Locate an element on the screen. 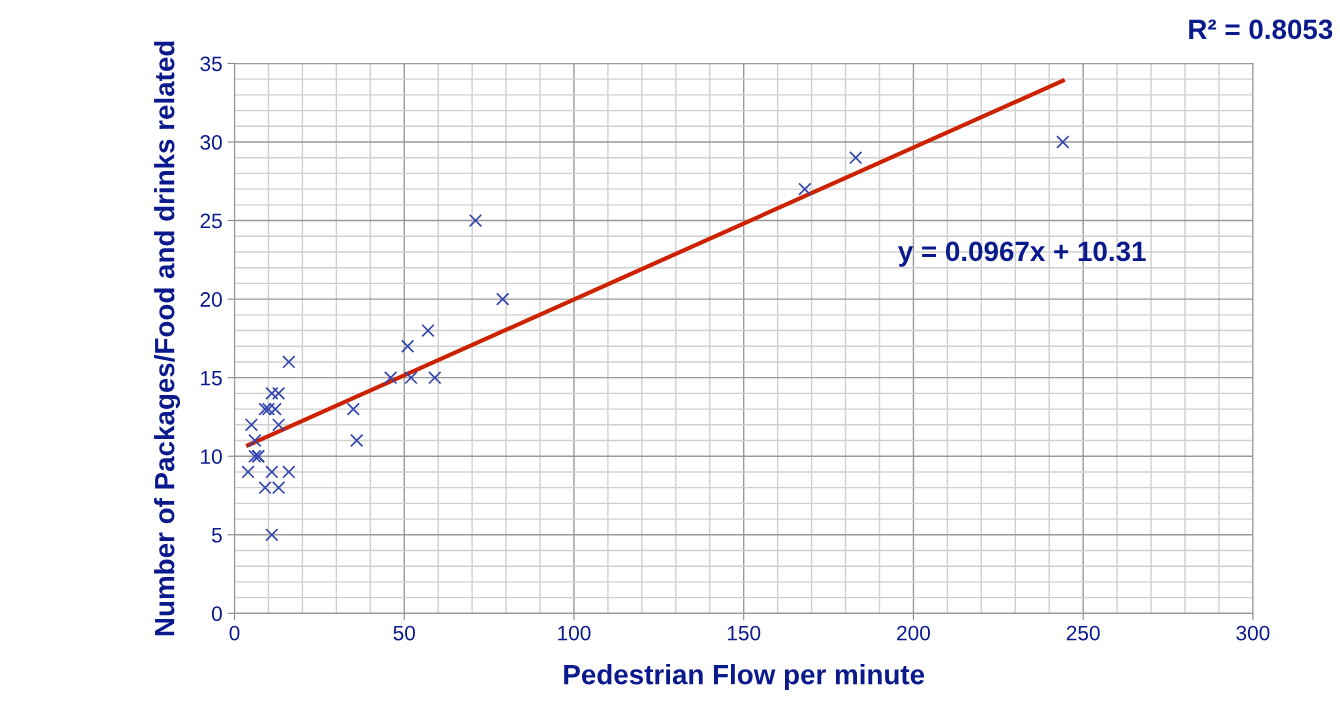 This screenshot has height=705, width=1340. y-axis-title: Number of Packages/Food and drinks related is located at coordinates (167, 338).